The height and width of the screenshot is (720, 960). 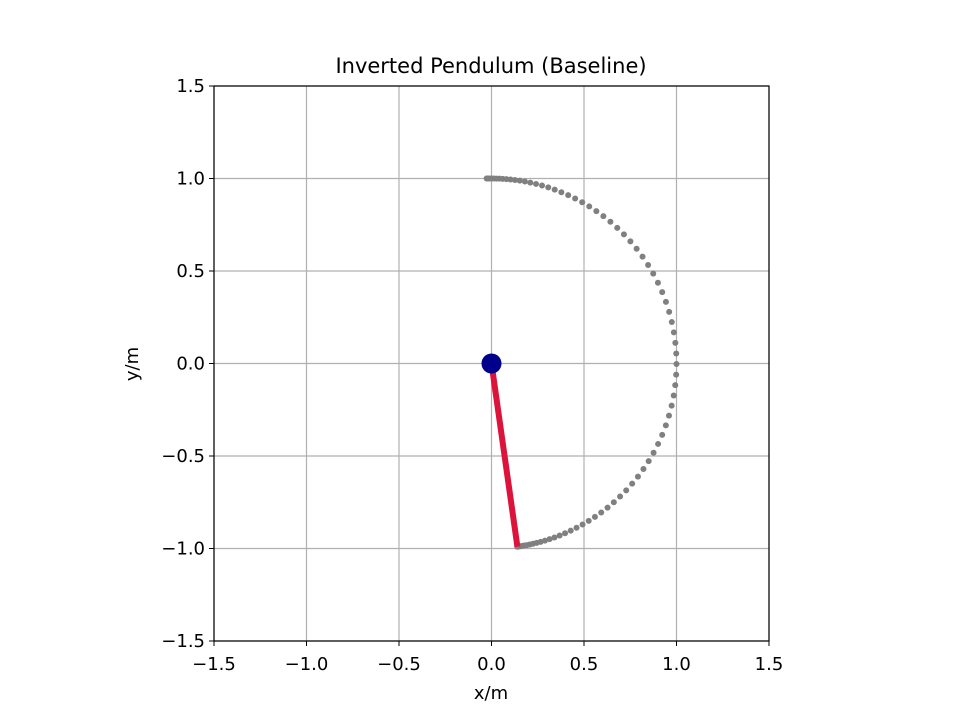 What do you see at coordinates (132, 364) in the screenshot?
I see `y-axis-label: y/m` at bounding box center [132, 364].